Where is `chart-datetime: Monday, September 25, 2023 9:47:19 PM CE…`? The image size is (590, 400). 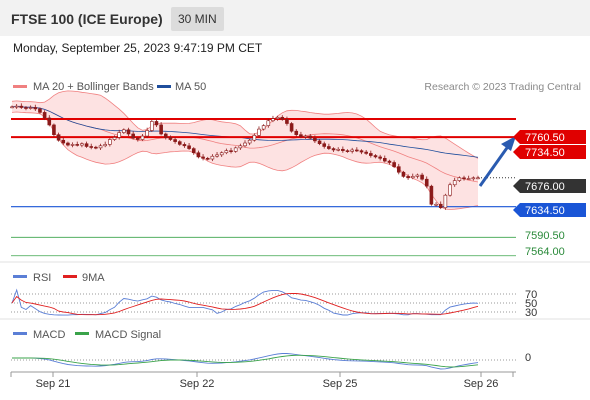 chart-datetime: Monday, September 25, 2023 9:47:19 PM CE… is located at coordinates (138, 48).